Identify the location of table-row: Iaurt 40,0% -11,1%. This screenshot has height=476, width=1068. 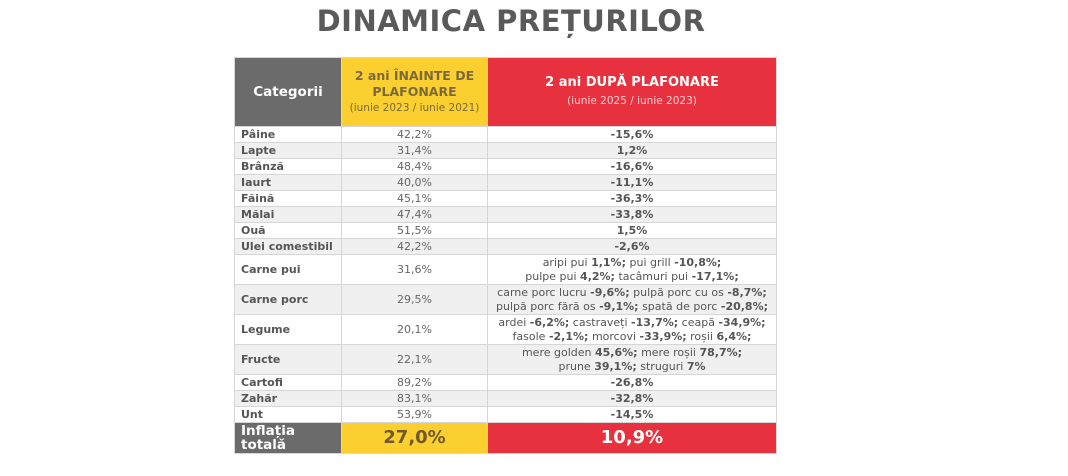
(505, 182).